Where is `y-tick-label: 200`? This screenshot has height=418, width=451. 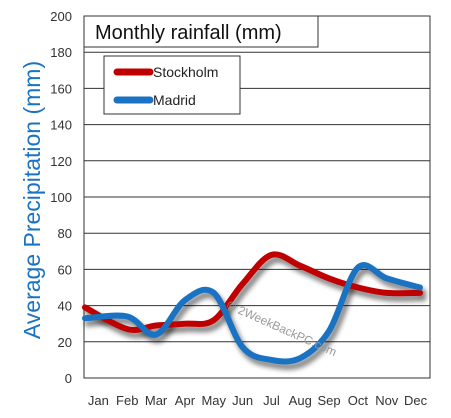 y-tick-label: 200 is located at coordinates (61, 16).